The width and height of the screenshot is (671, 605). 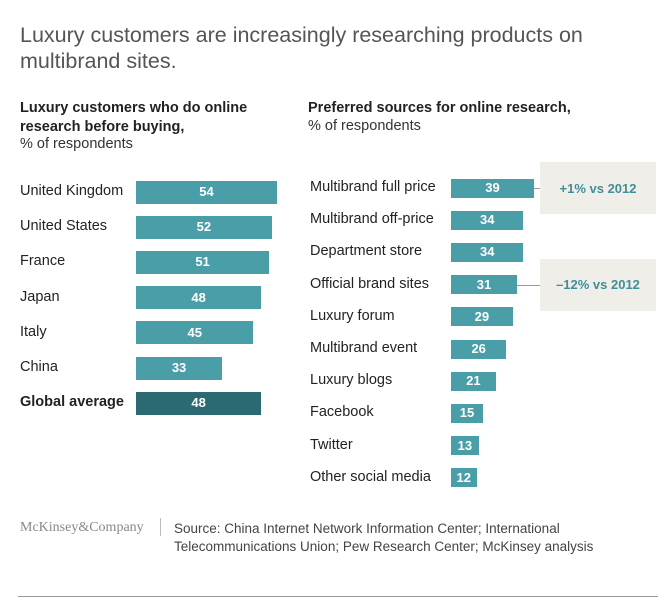 I want to click on data-label: 45, so click(x=194, y=332).